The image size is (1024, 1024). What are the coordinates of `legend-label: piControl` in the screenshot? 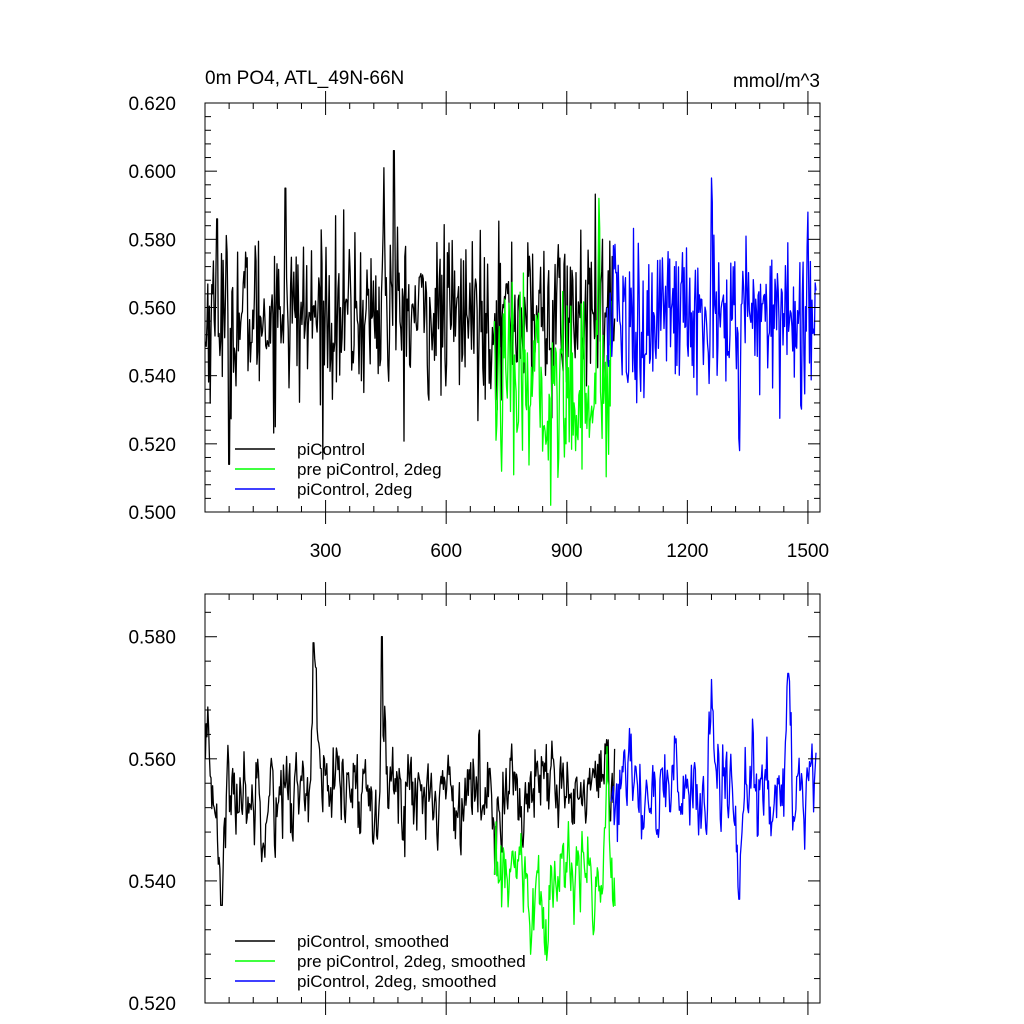 It's located at (331, 449).